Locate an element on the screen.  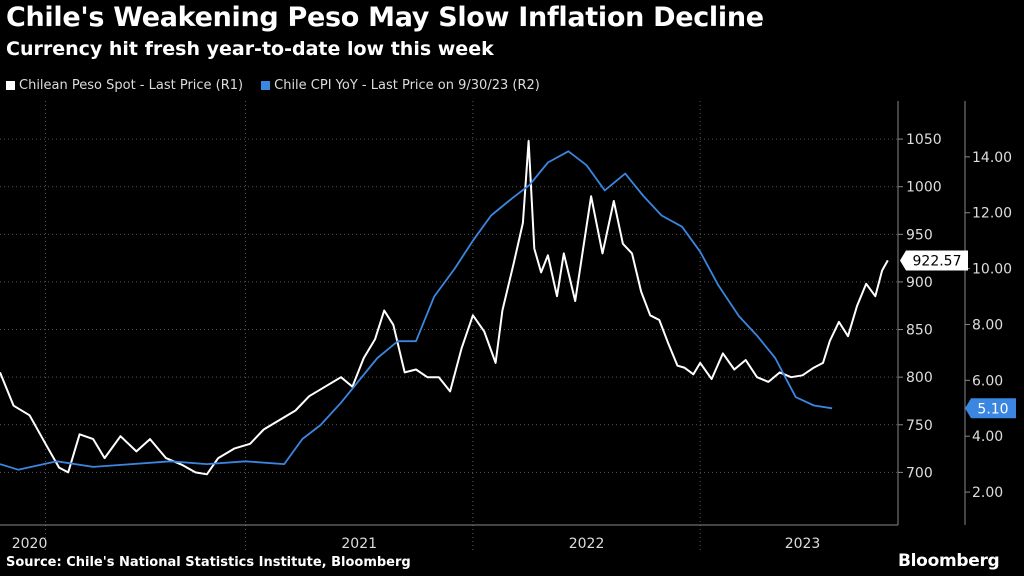
r1-tick-label: 800 is located at coordinates (919, 378).